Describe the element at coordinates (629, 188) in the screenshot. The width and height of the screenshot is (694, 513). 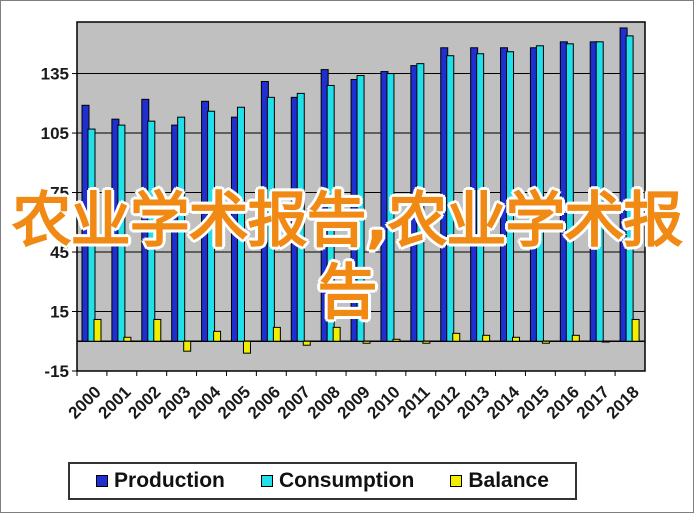
I see `bar-consumption-2018` at that location.